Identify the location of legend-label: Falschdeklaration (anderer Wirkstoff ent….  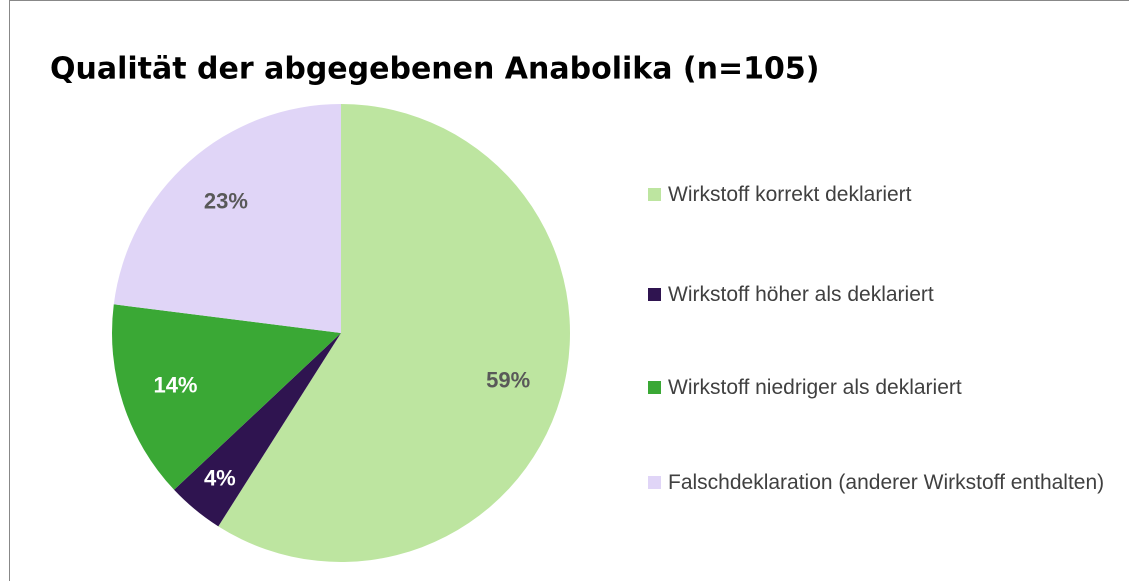
(886, 482).